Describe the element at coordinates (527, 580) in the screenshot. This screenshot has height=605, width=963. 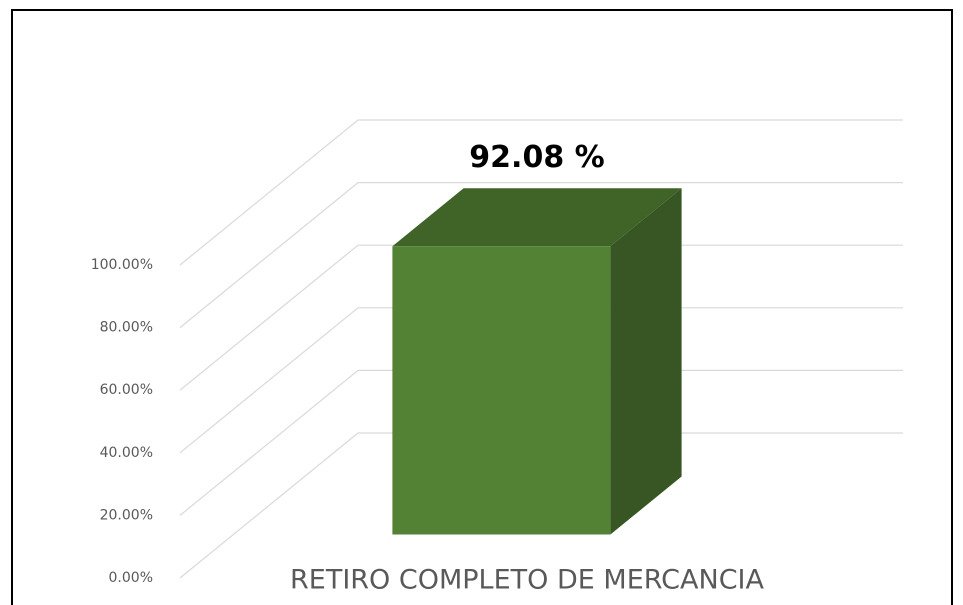
I see `x-tick-label: RETIRO COMPLETO DE MERCANCIA` at that location.